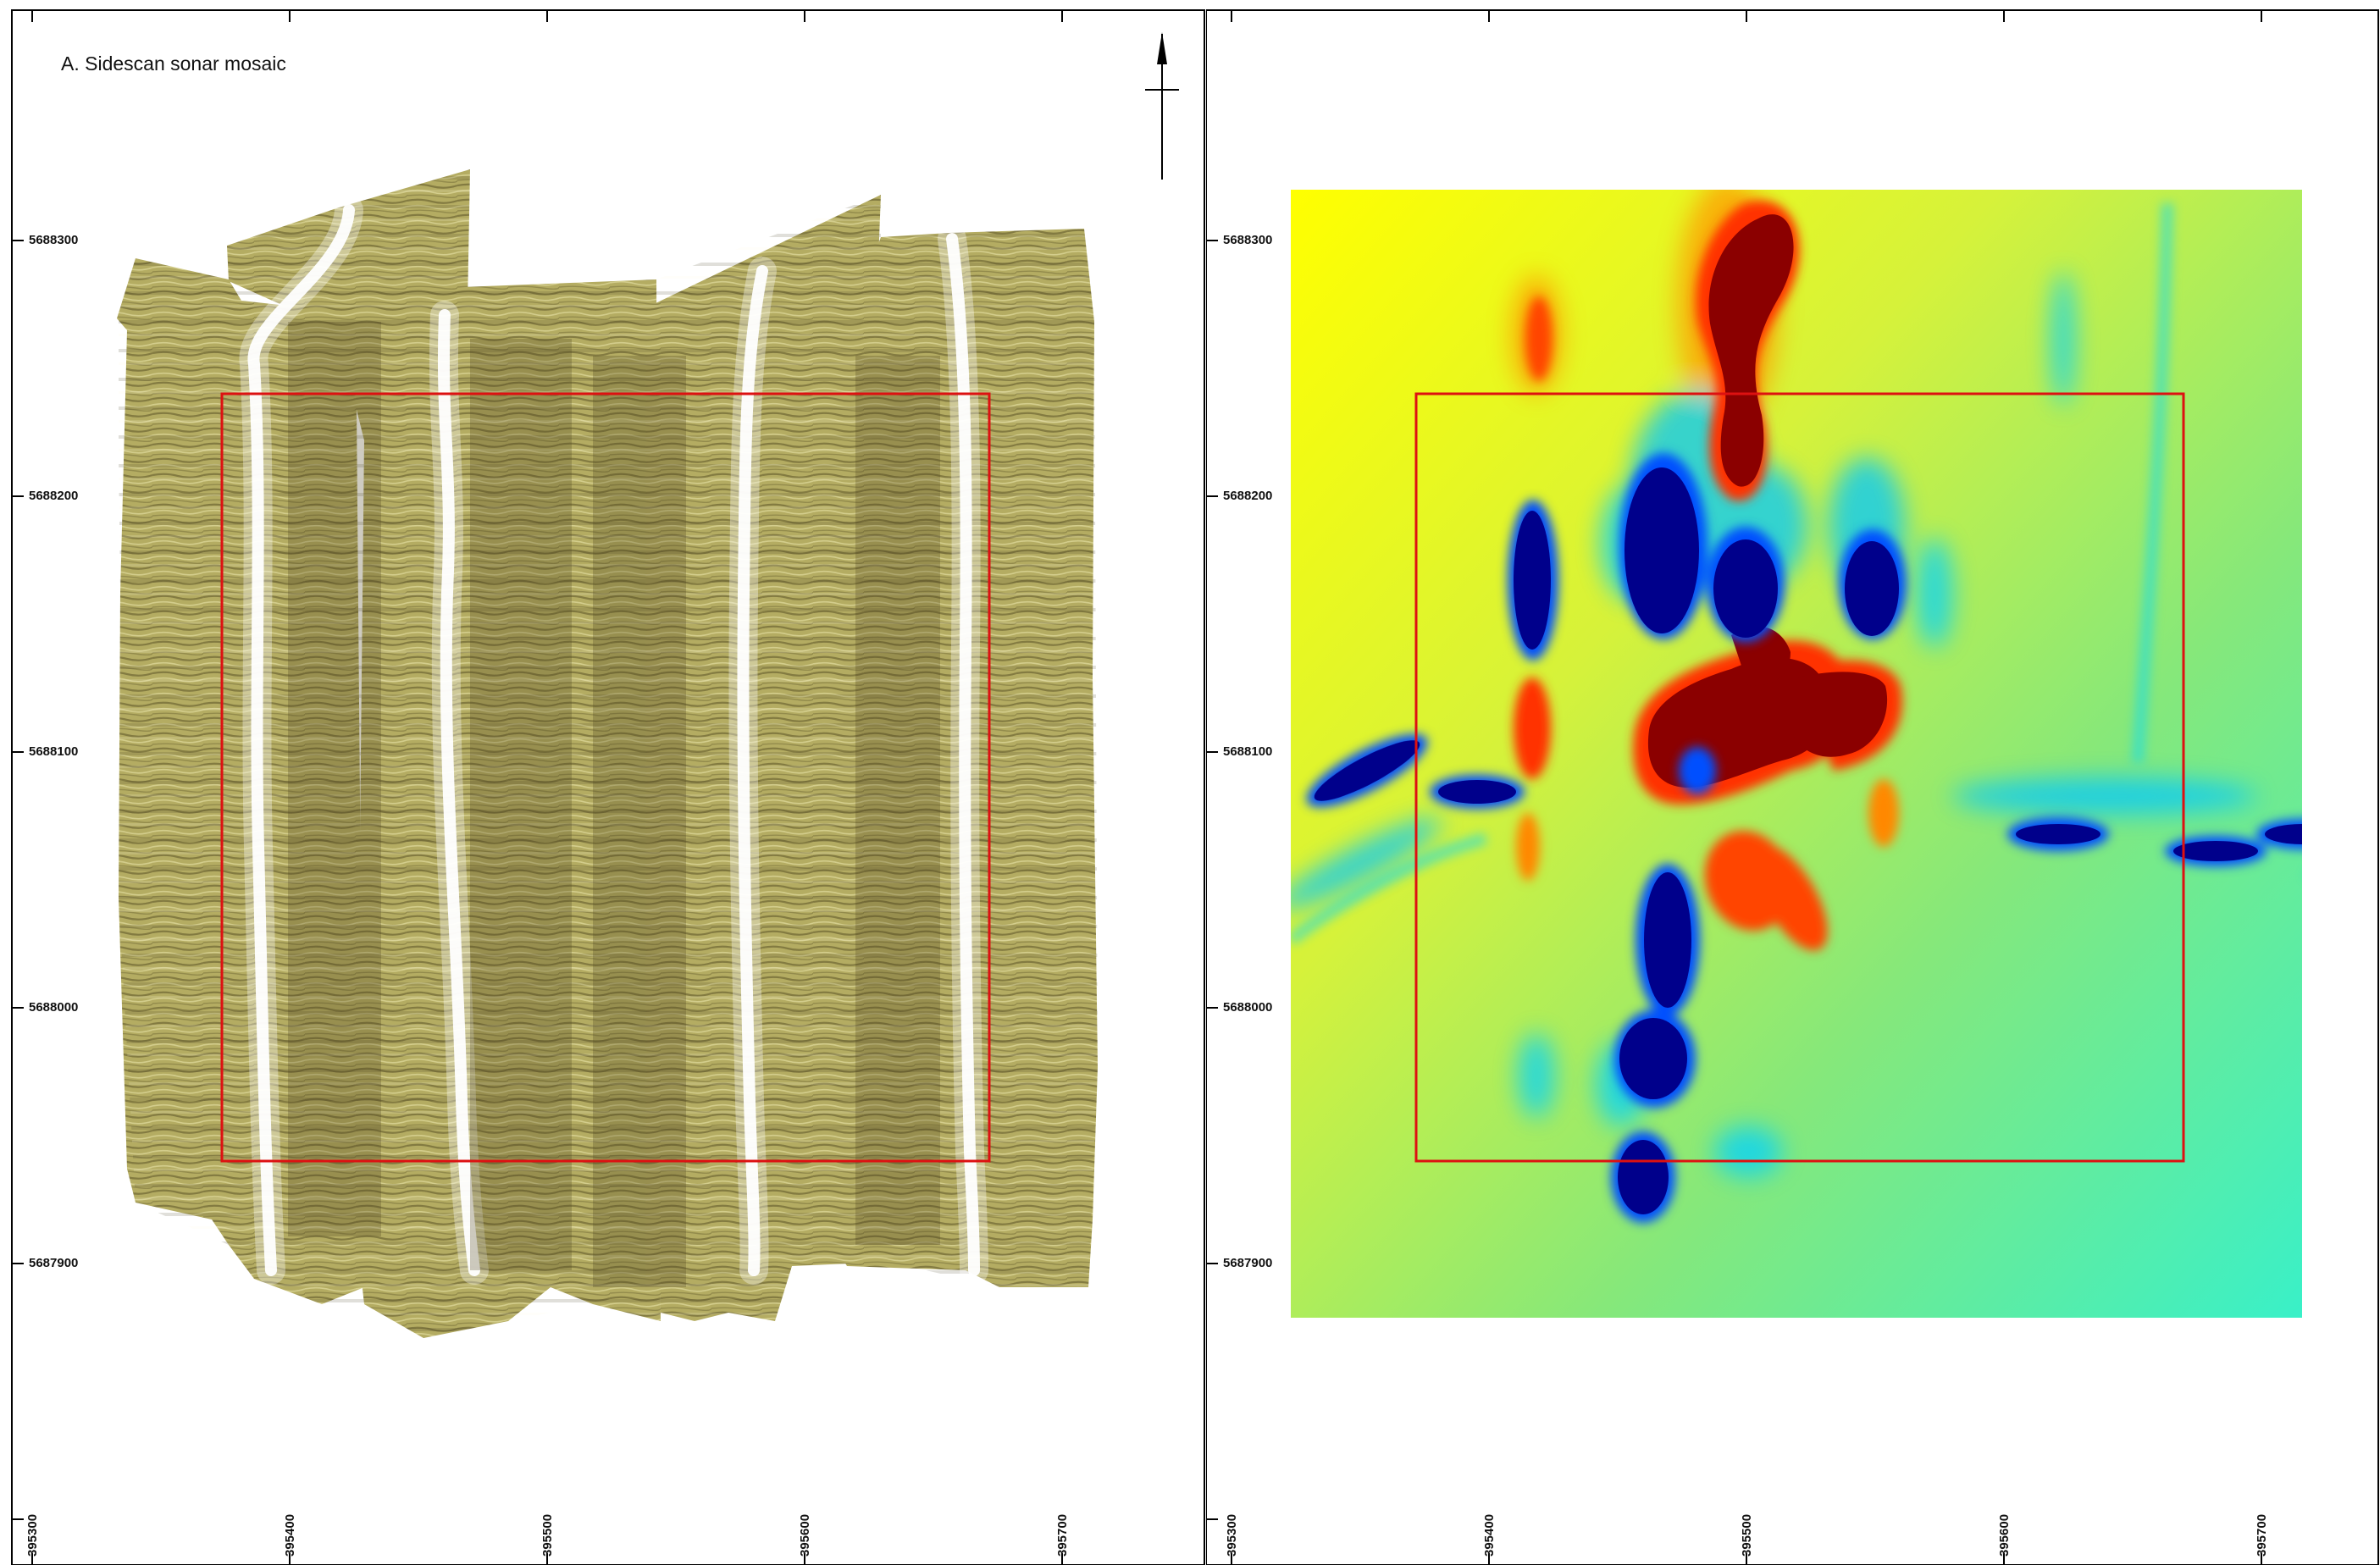 Image resolution: width=2380 pixels, height=1565 pixels. I want to click on left-side-ticks, so click(18, 880).